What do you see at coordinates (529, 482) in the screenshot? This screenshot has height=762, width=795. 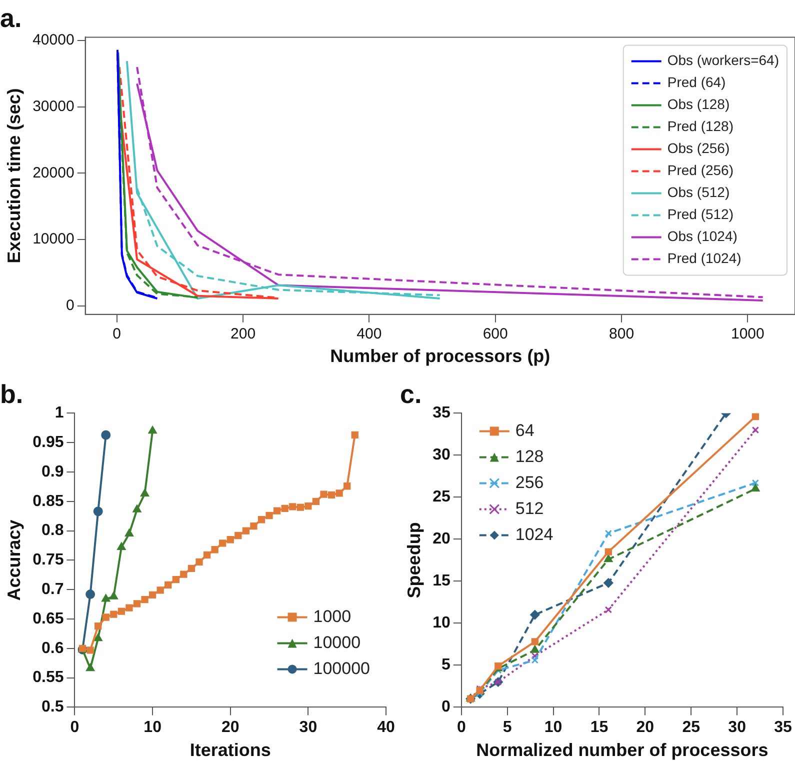 I see `legend-label: 256` at bounding box center [529, 482].